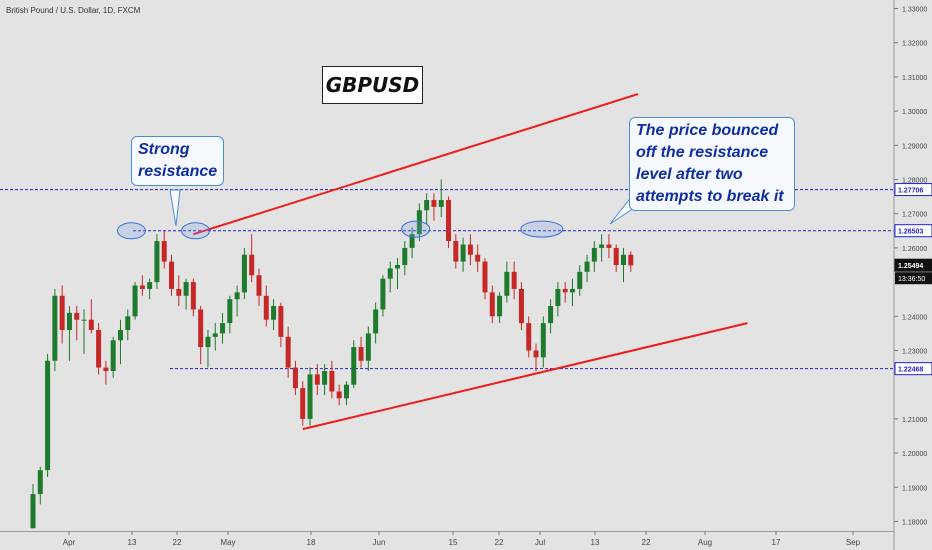 This screenshot has width=932, height=550. What do you see at coordinates (453, 542) in the screenshot?
I see `x-tick-label: 15` at bounding box center [453, 542].